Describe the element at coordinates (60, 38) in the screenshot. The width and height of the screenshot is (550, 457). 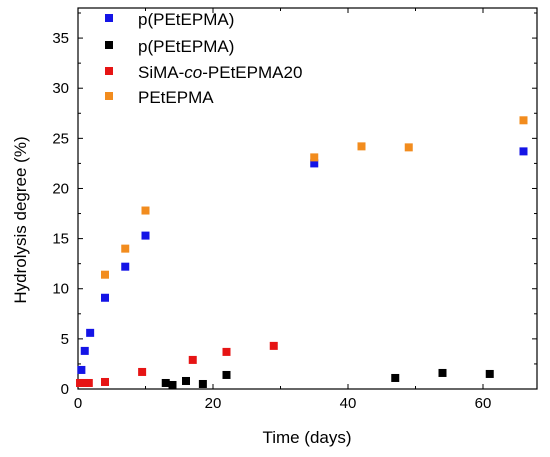
I see `y-tick-label: 35` at that location.